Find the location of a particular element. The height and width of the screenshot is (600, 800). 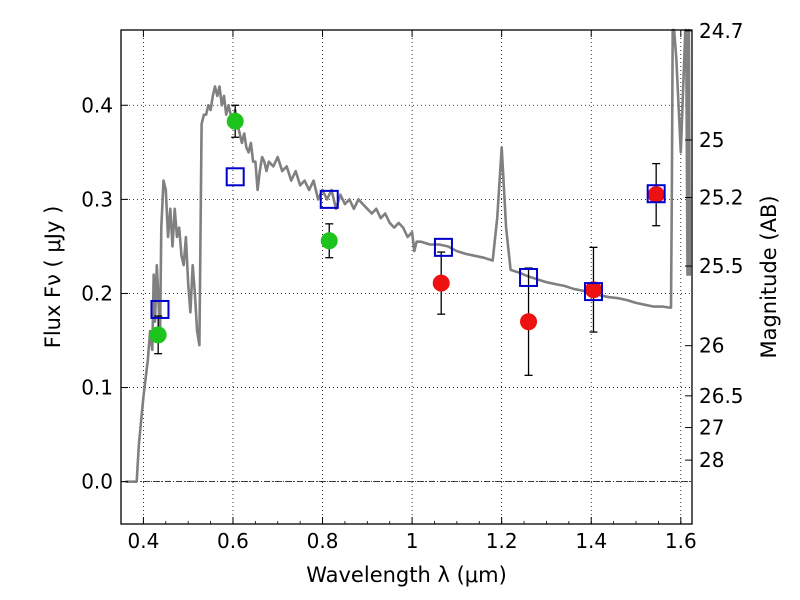

y2-axis-label: Magnitude (AB) is located at coordinates (769, 276).